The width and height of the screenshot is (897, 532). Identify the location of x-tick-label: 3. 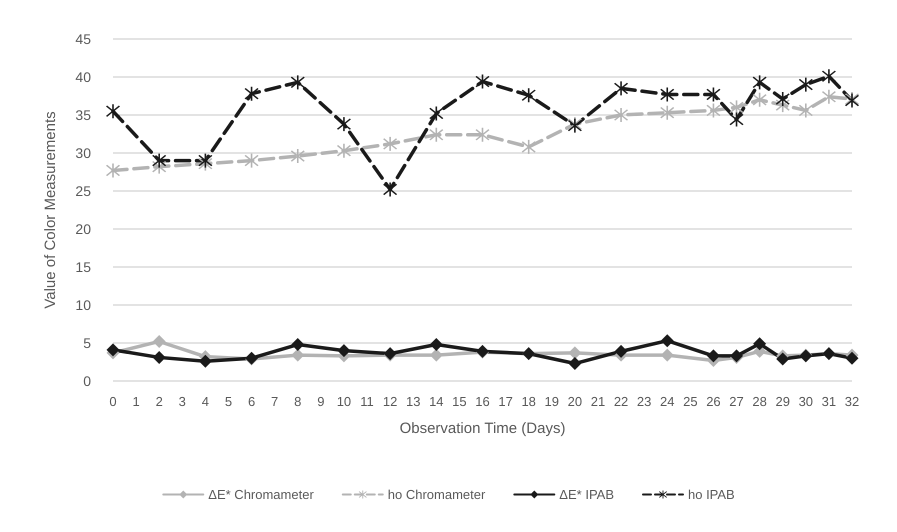
(182, 401).